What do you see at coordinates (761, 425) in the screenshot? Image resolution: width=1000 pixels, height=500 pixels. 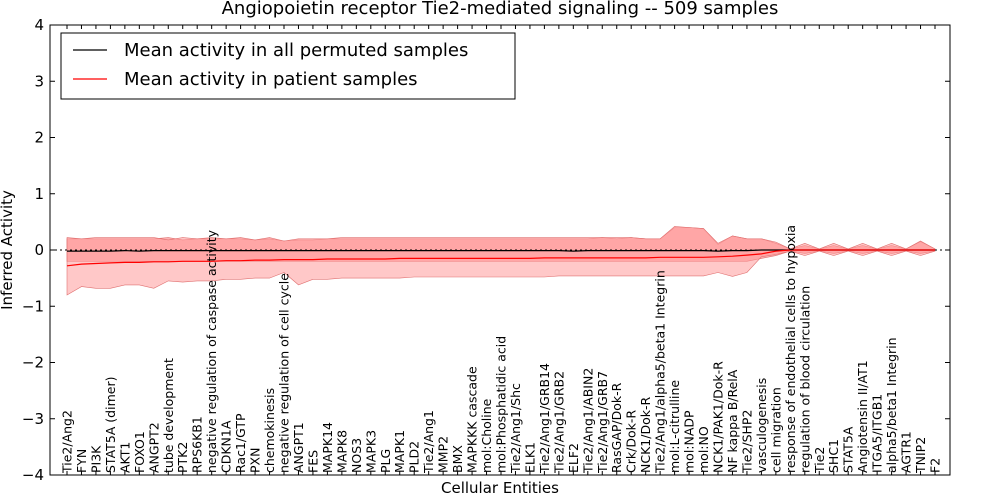 I see `x-tick-label: vasculogenesis` at bounding box center [761, 425].